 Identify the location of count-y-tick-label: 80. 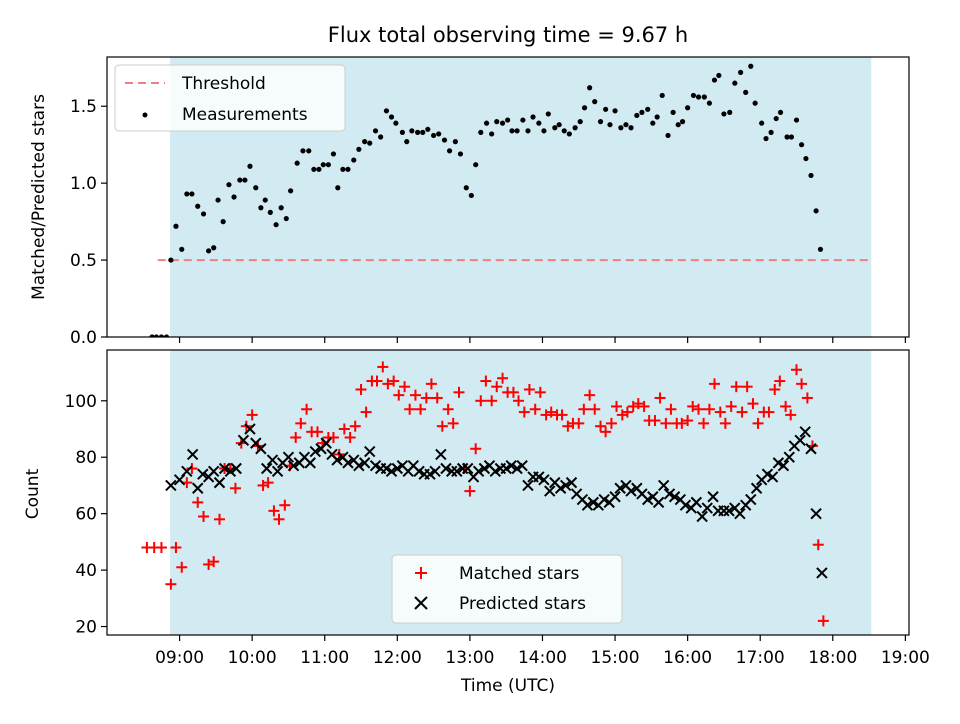
(86, 458).